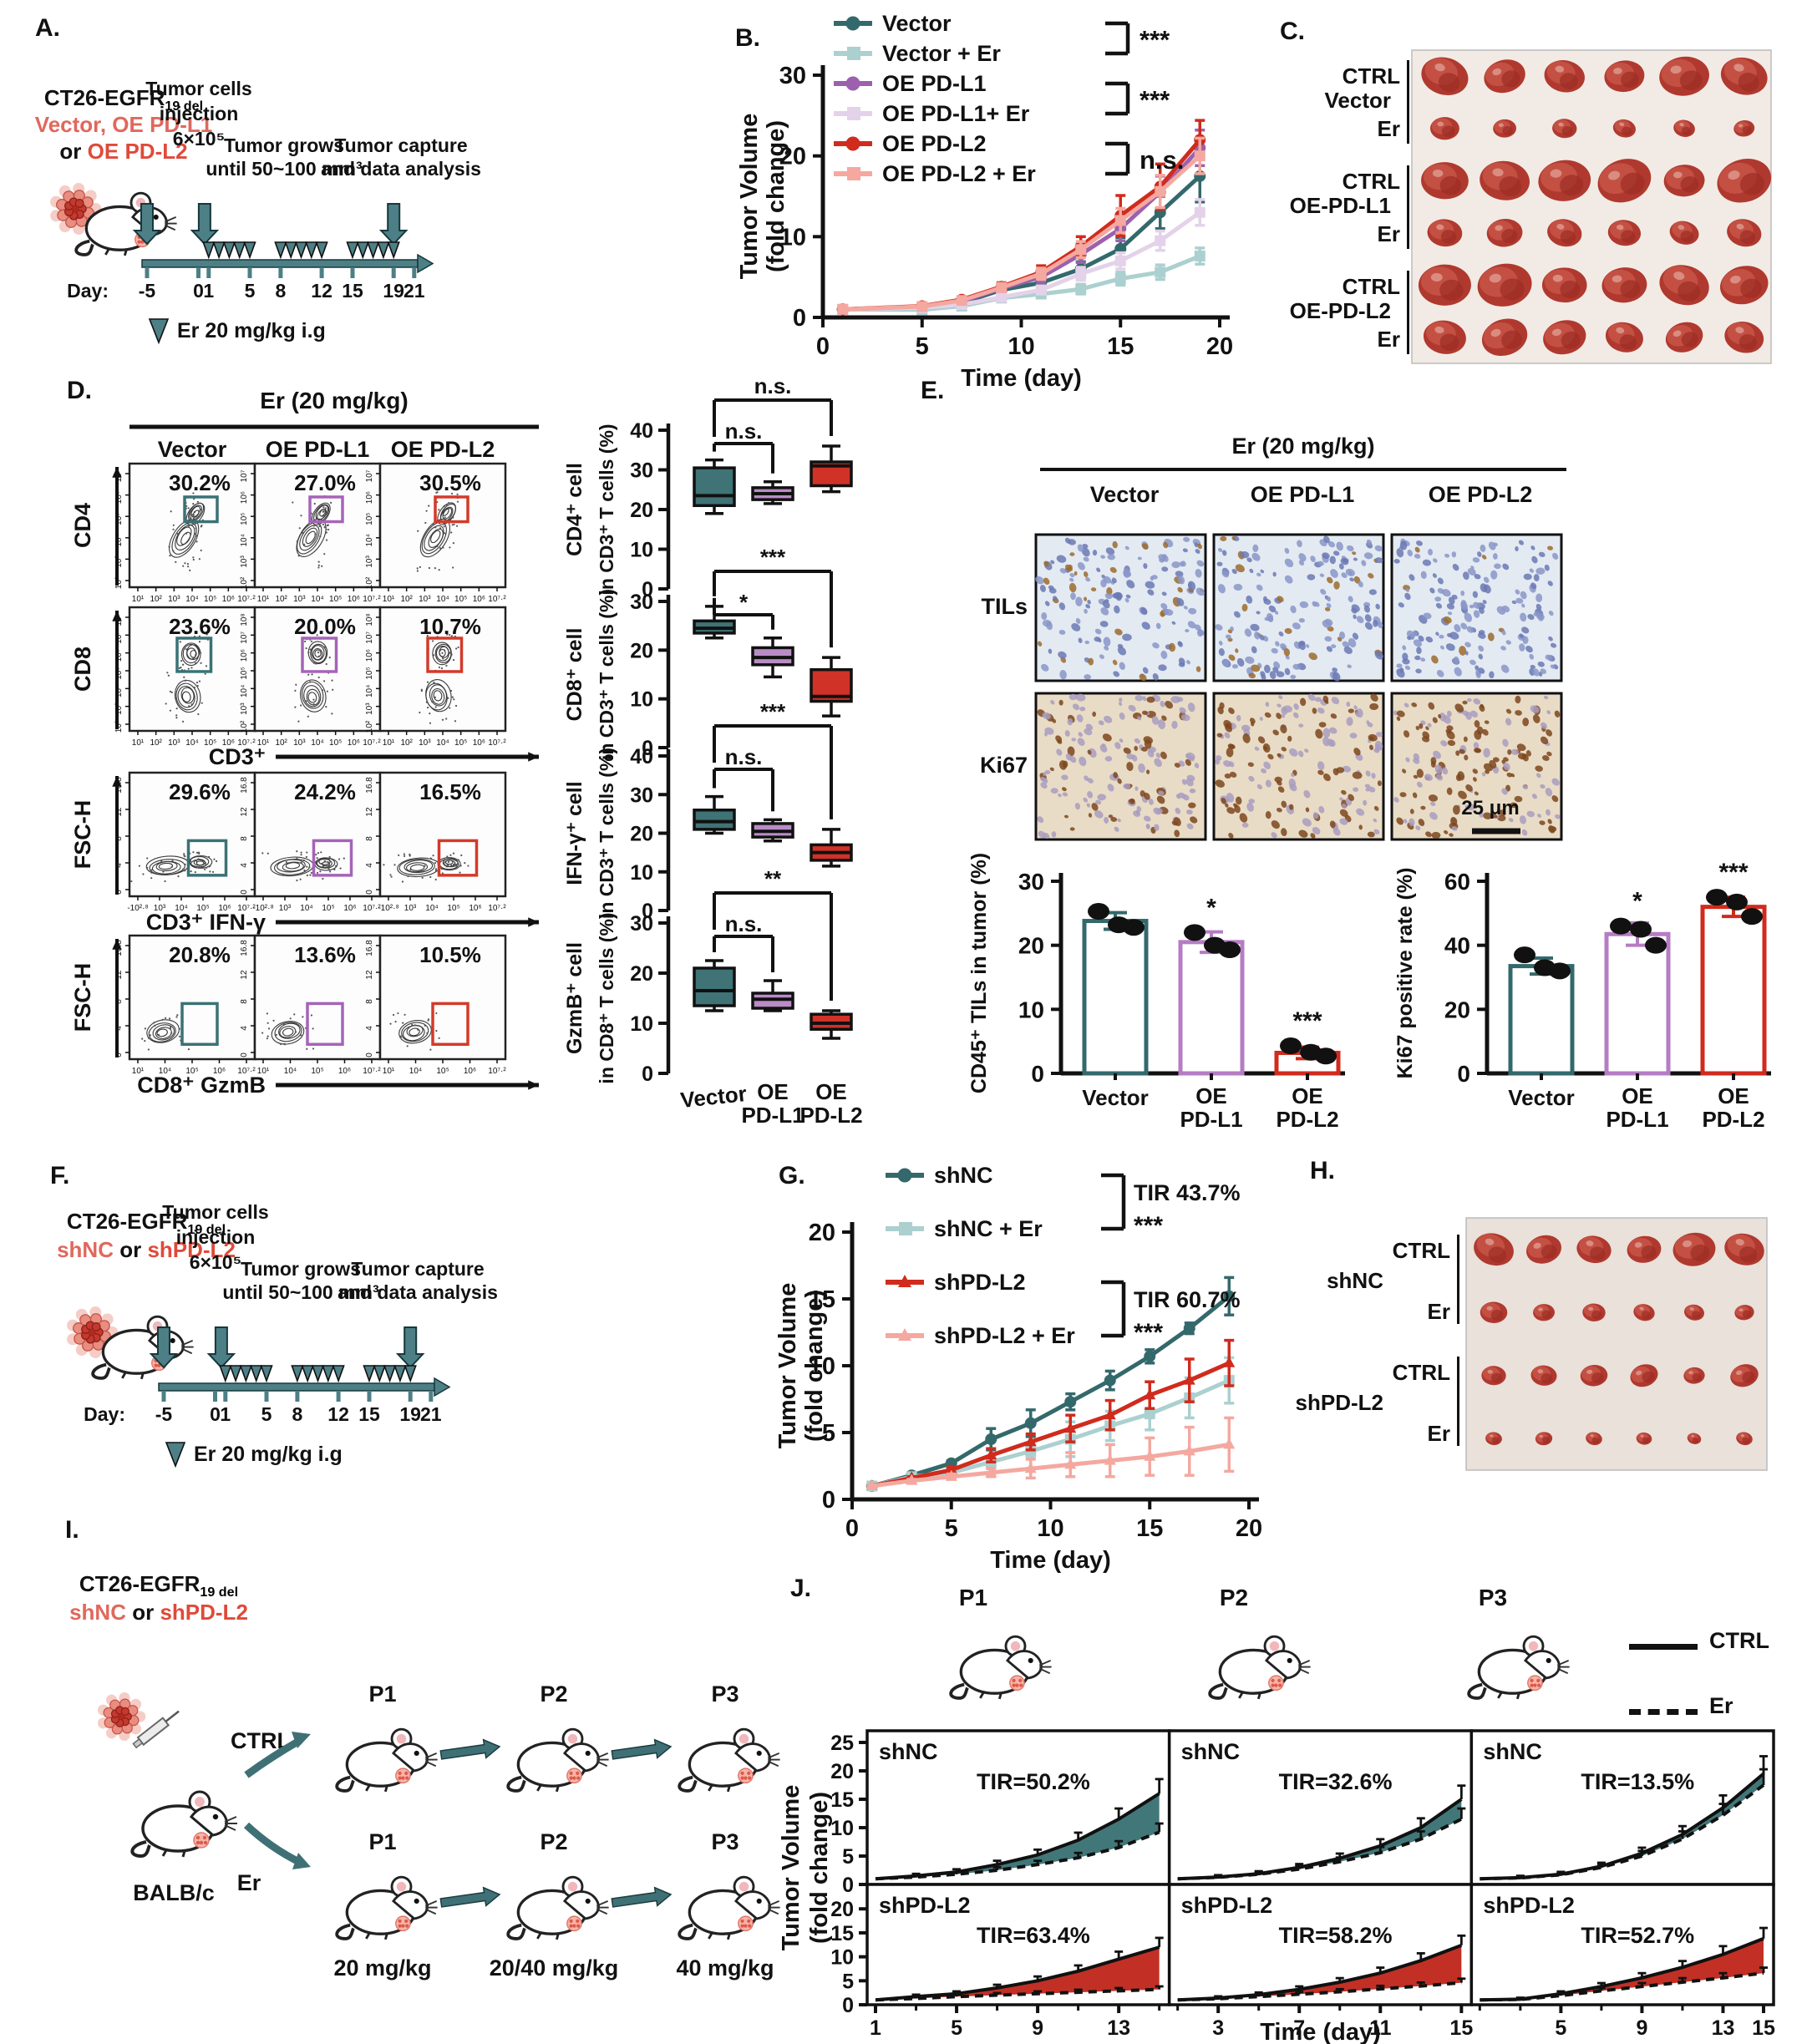 The width and height of the screenshot is (1807, 2044). Describe the element at coordinates (1371, 76) in the screenshot. I see `panel-c-row-label: CTRL` at that location.